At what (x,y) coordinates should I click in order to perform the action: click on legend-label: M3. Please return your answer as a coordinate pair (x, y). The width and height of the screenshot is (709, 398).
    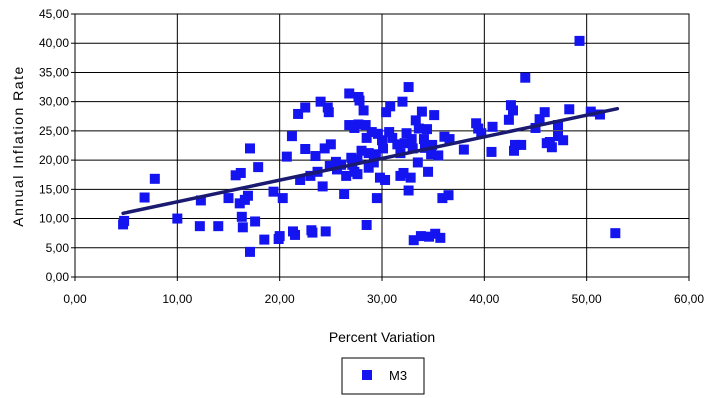
    Looking at the image, I should click on (398, 375).